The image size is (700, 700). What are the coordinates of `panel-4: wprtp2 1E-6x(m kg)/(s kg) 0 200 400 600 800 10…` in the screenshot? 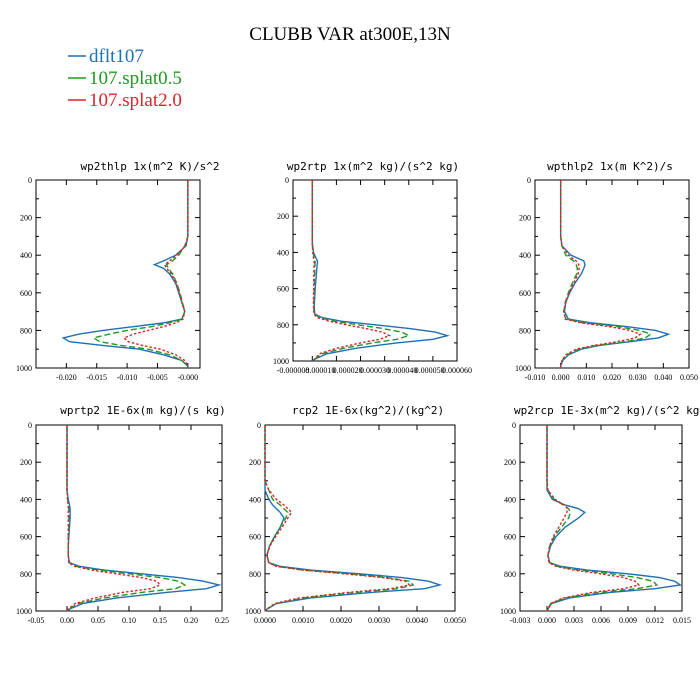 It's located at (122, 514).